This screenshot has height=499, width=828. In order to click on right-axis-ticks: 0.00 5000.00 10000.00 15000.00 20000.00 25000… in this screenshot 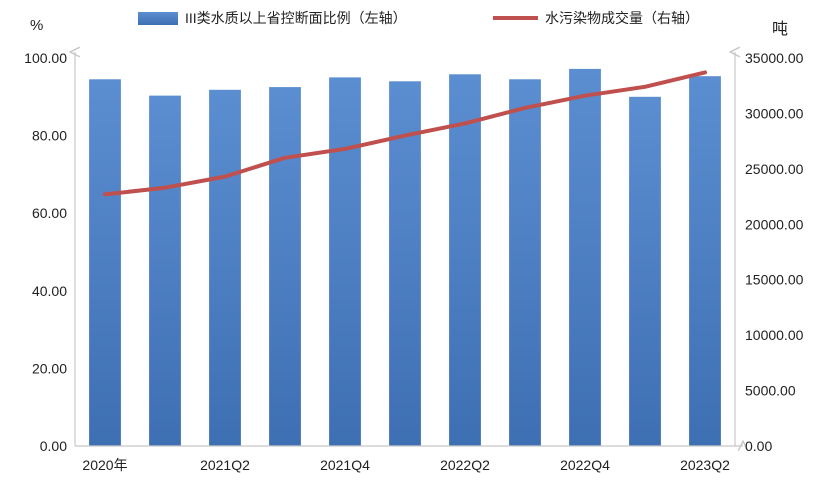, I will do `click(774, 252)`.